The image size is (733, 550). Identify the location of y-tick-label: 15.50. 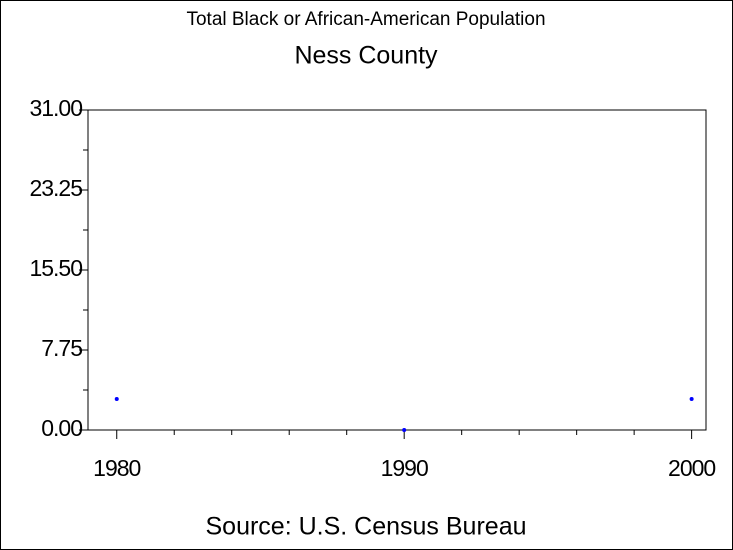
(55, 268).